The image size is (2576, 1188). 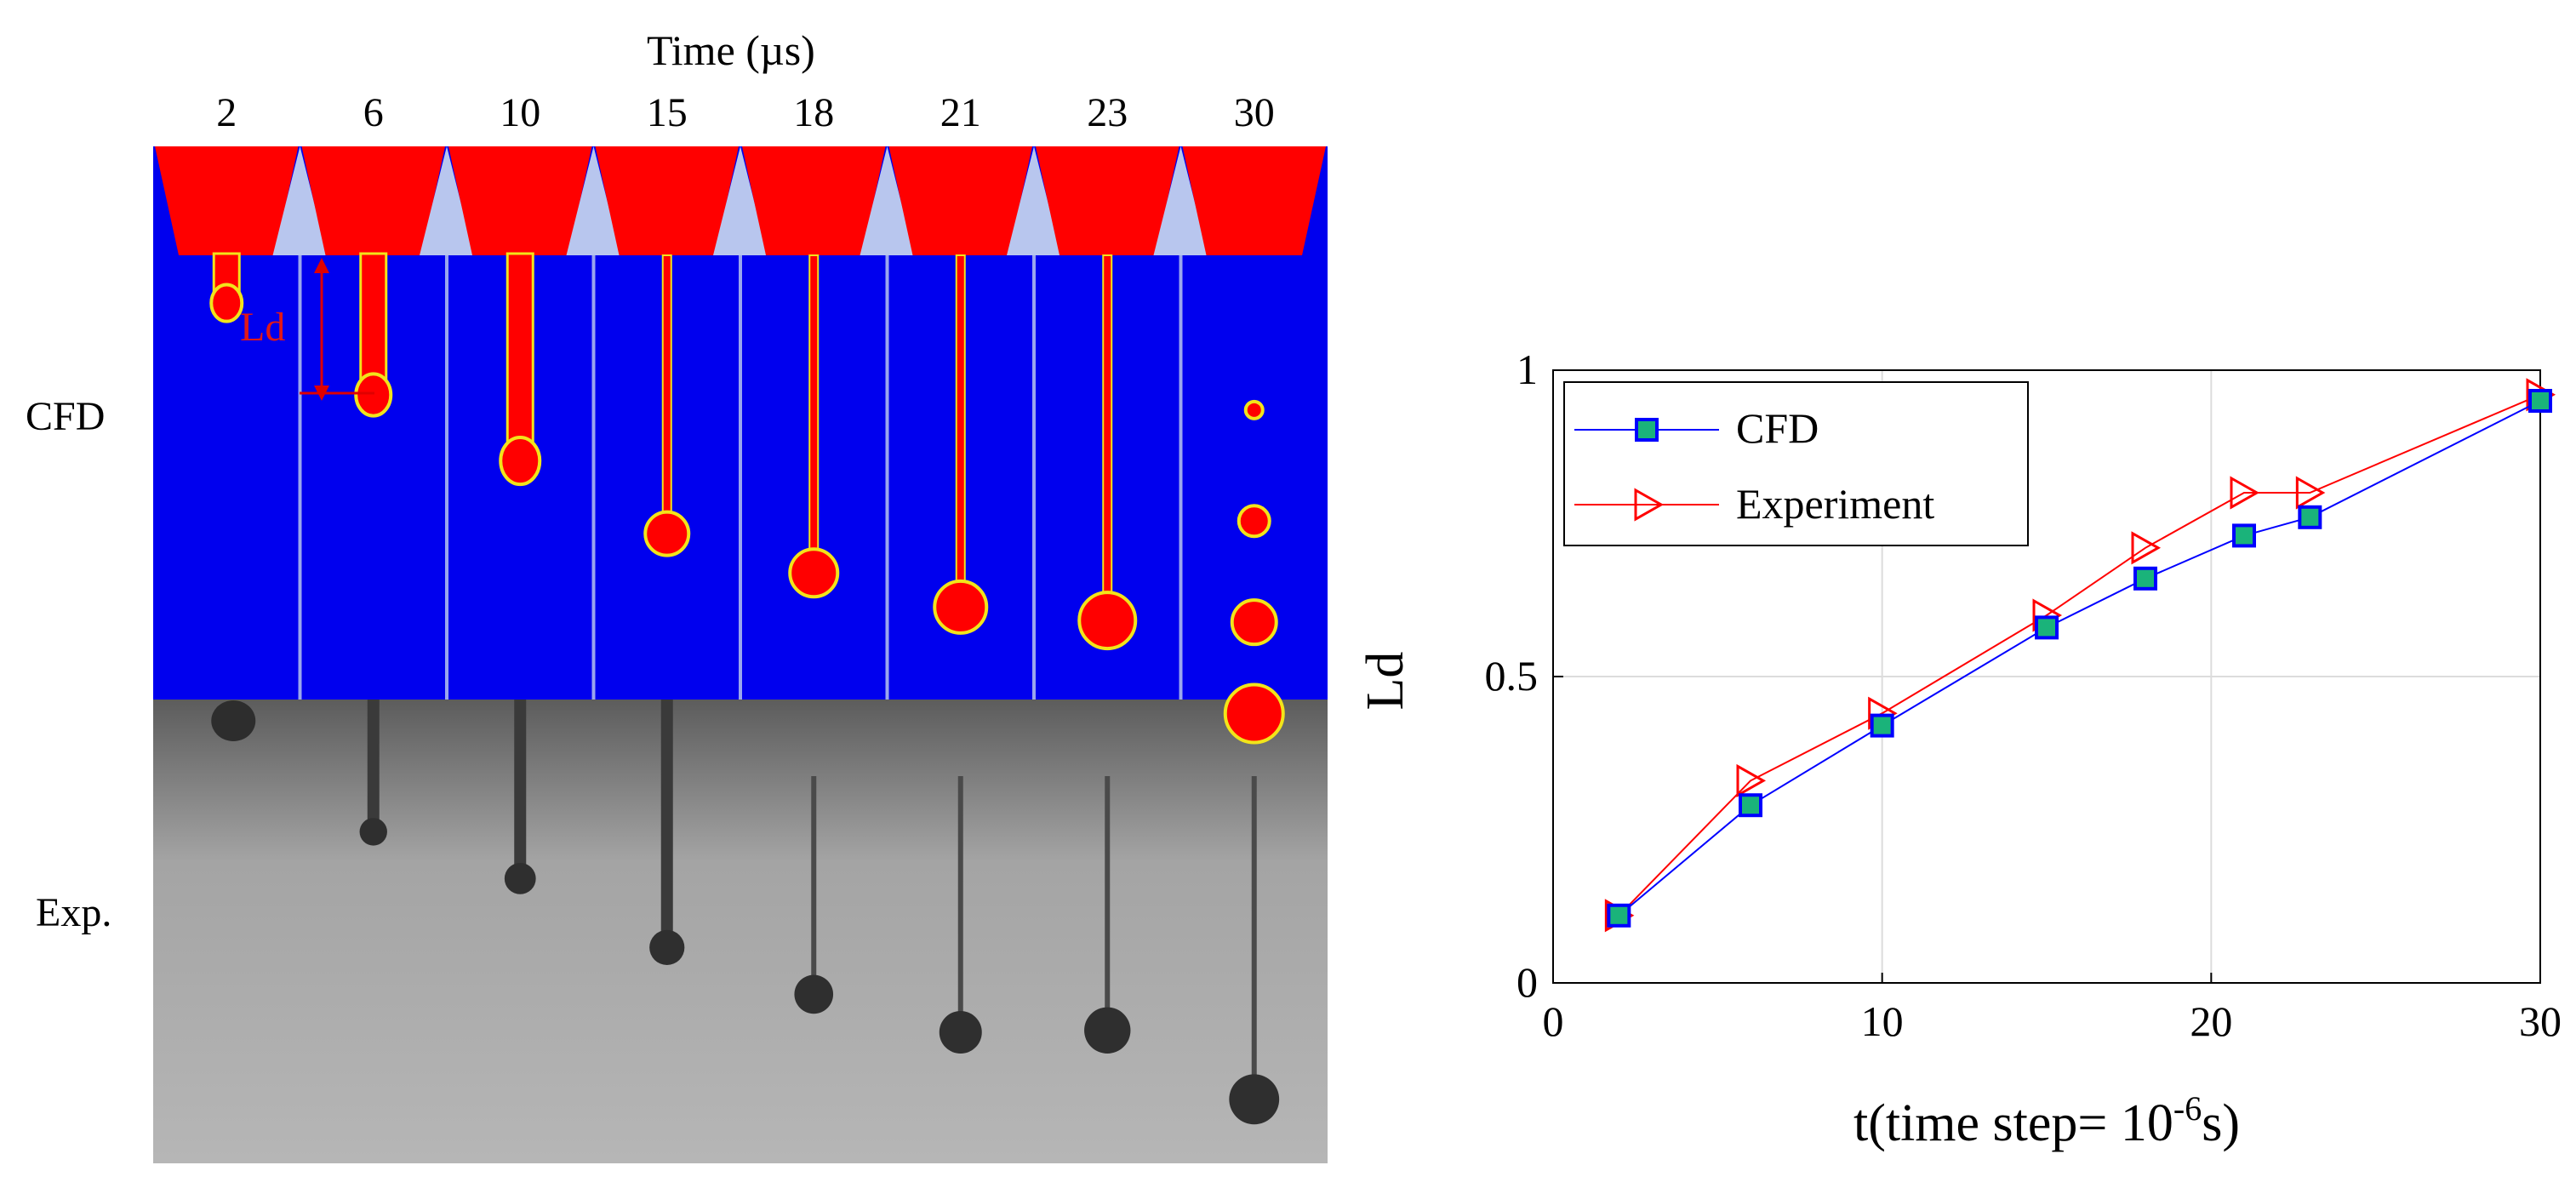 I want to click on x-tick-label: 10, so click(x=1882, y=1021).